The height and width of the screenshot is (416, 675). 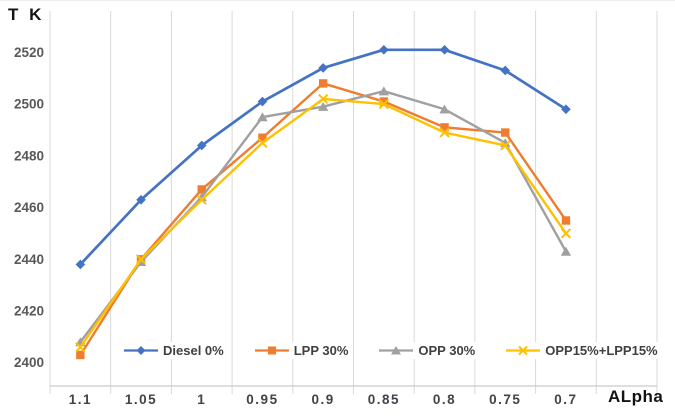 What do you see at coordinates (447, 350) in the screenshot?
I see `legend-label: OPP 30%` at bounding box center [447, 350].